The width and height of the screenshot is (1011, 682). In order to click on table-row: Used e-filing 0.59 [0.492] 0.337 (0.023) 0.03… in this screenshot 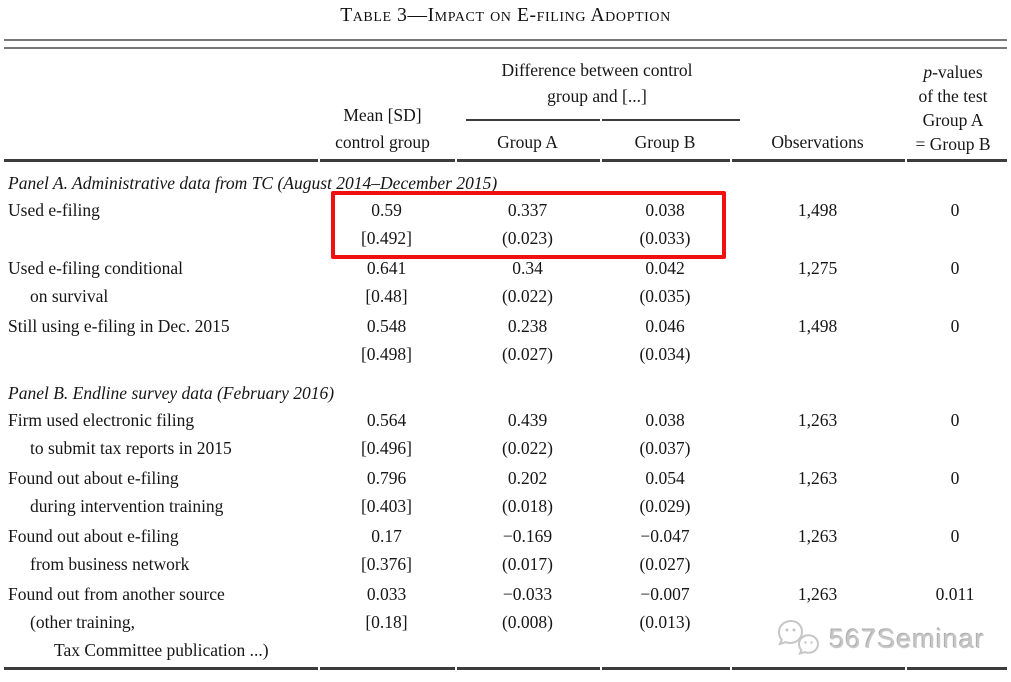, I will do `click(505, 224)`.